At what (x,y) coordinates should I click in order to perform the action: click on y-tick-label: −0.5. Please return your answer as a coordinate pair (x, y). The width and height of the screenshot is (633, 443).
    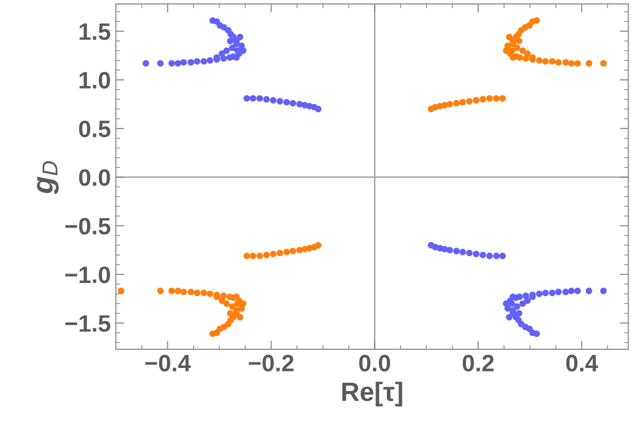
    Looking at the image, I should click on (87, 226).